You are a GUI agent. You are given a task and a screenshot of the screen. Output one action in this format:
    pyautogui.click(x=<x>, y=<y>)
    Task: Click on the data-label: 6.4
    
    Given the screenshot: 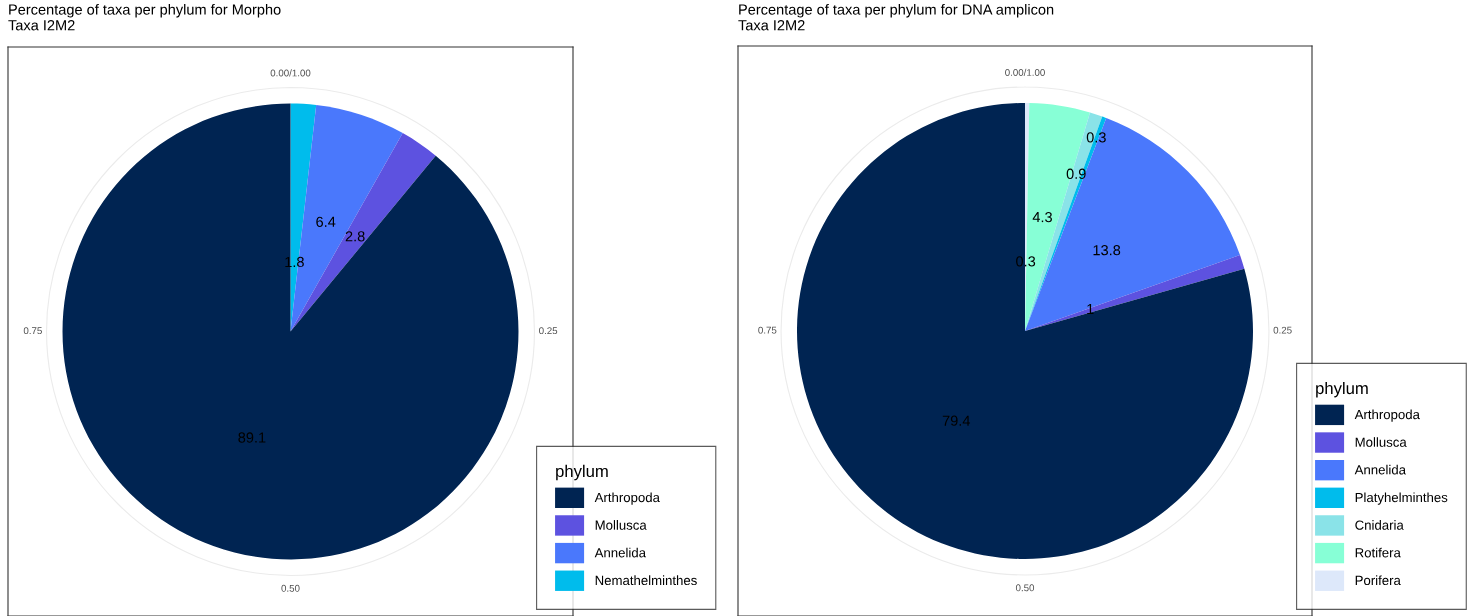 What is the action you would take?
    pyautogui.click(x=326, y=221)
    